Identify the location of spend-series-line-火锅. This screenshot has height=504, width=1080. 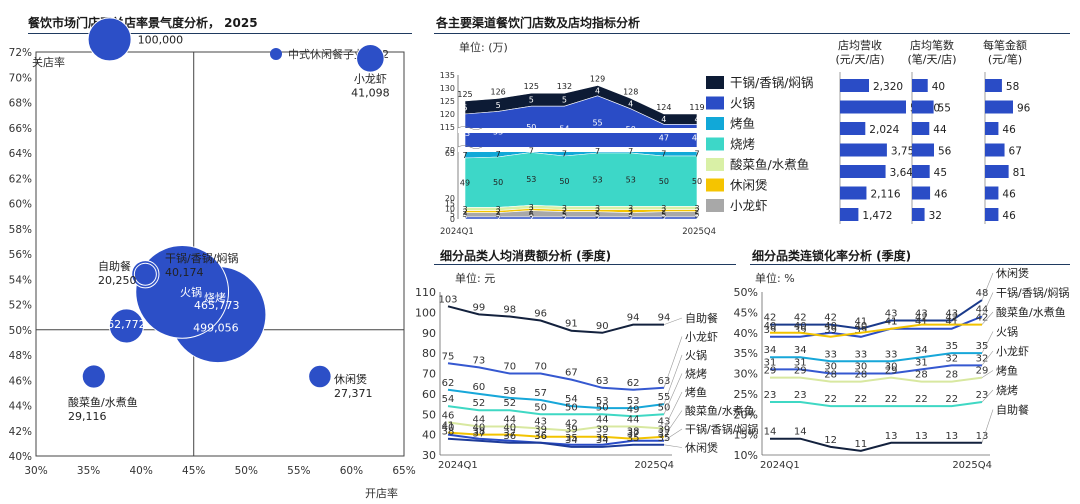
(556, 399).